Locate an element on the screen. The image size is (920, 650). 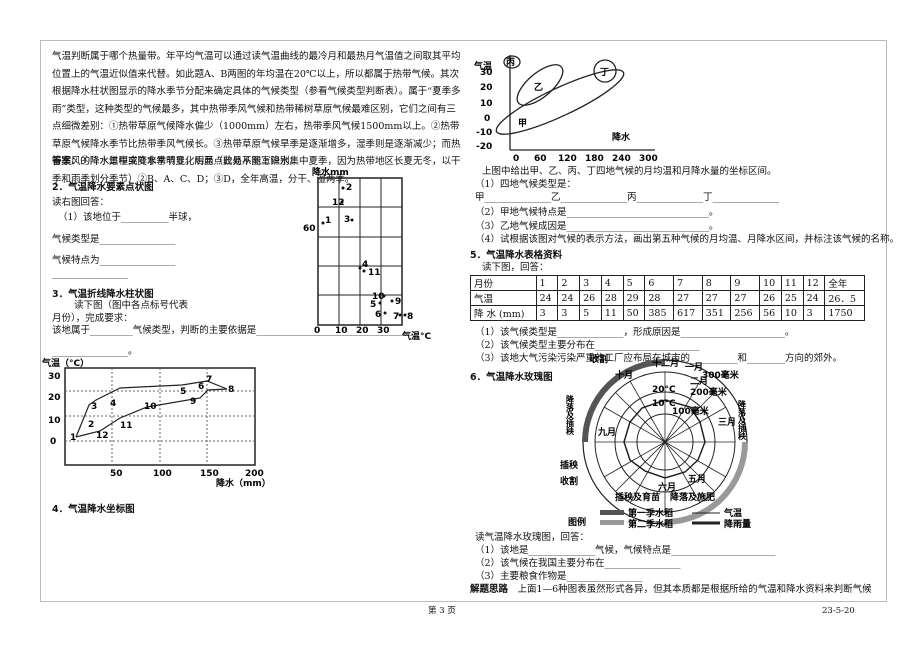
rose-label: 300毫米 is located at coordinates (721, 375).